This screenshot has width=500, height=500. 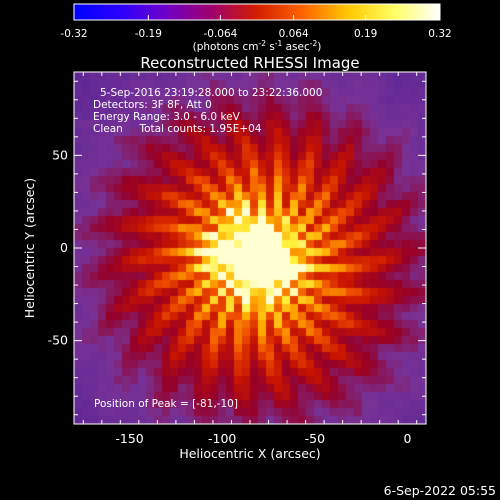 I want to click on y-axis-label: Heliocentric Y (arcsec), so click(x=29, y=248).